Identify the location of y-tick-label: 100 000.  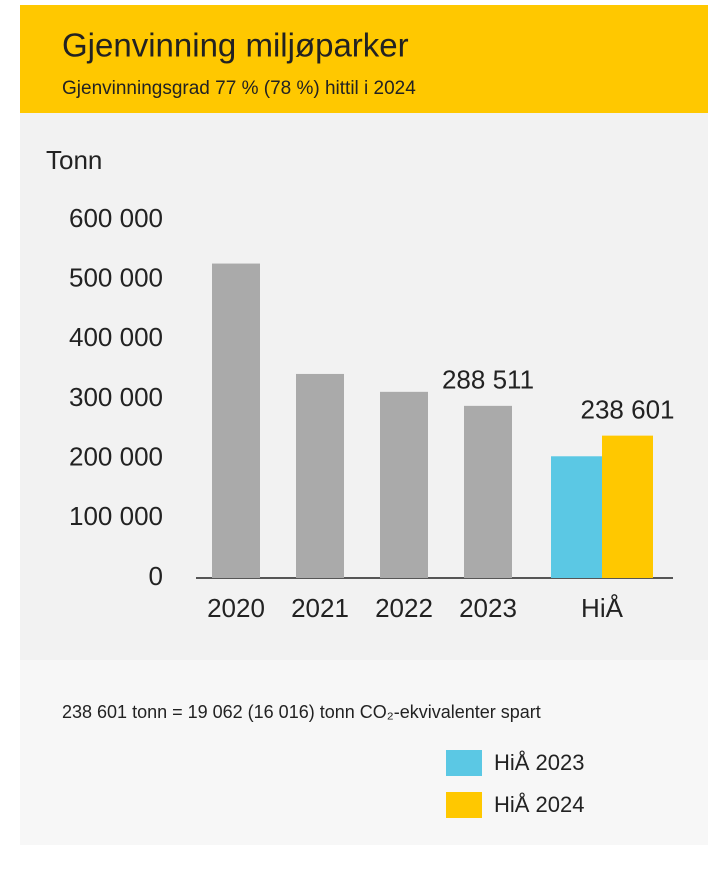
(116, 516).